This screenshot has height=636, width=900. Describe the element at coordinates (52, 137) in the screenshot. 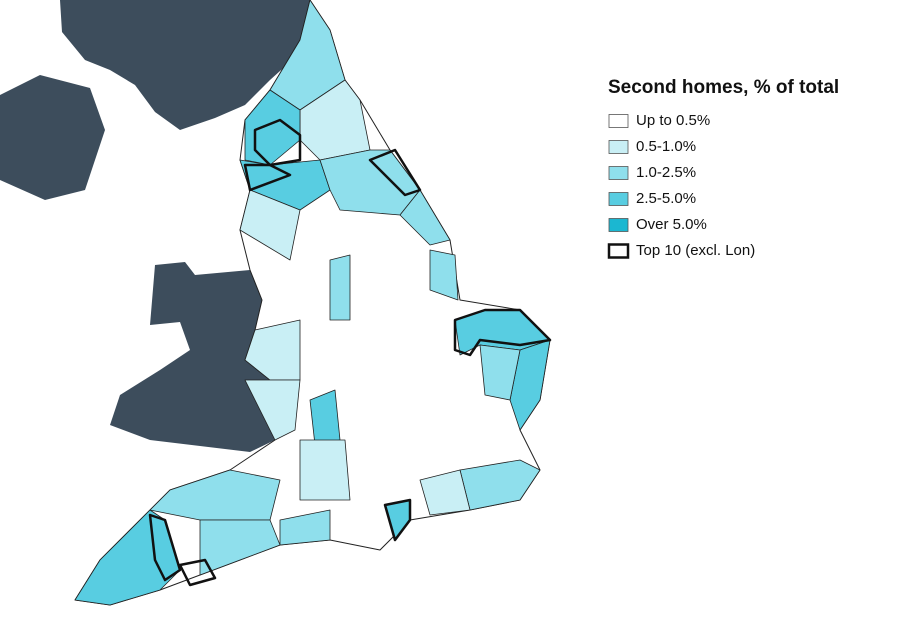

I see `northern-ireland` at that location.